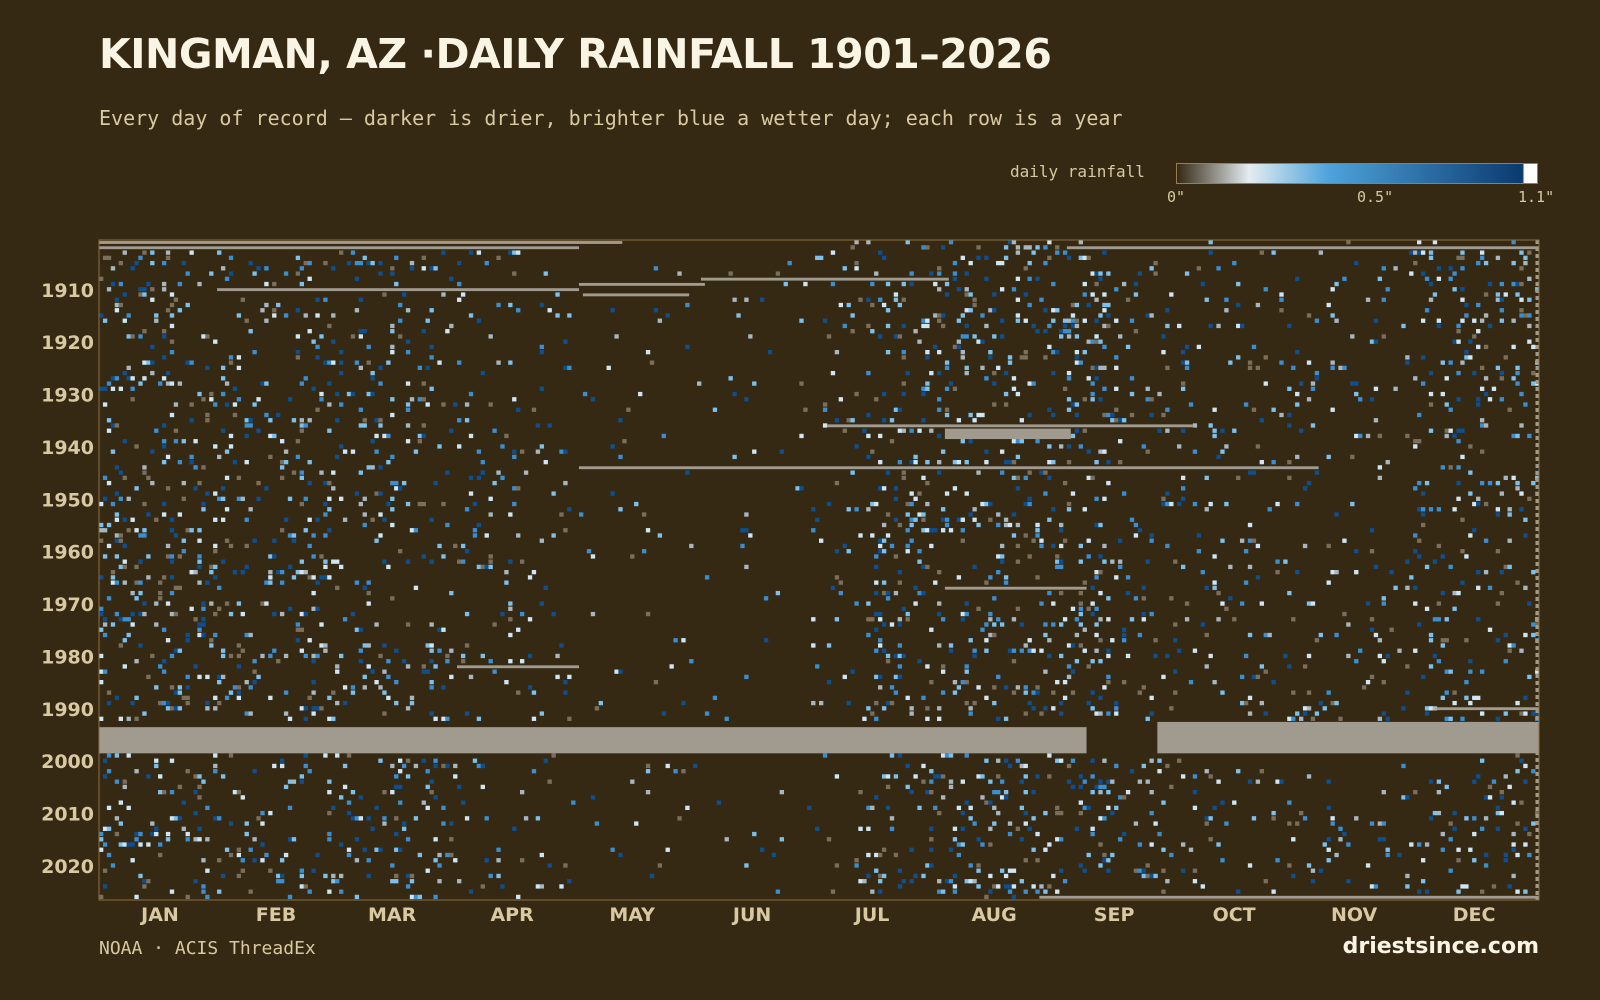 Image resolution: width=1600 pixels, height=1000 pixels. Describe the element at coordinates (949, 468) in the screenshot. I see `missing-data-bar` at that location.